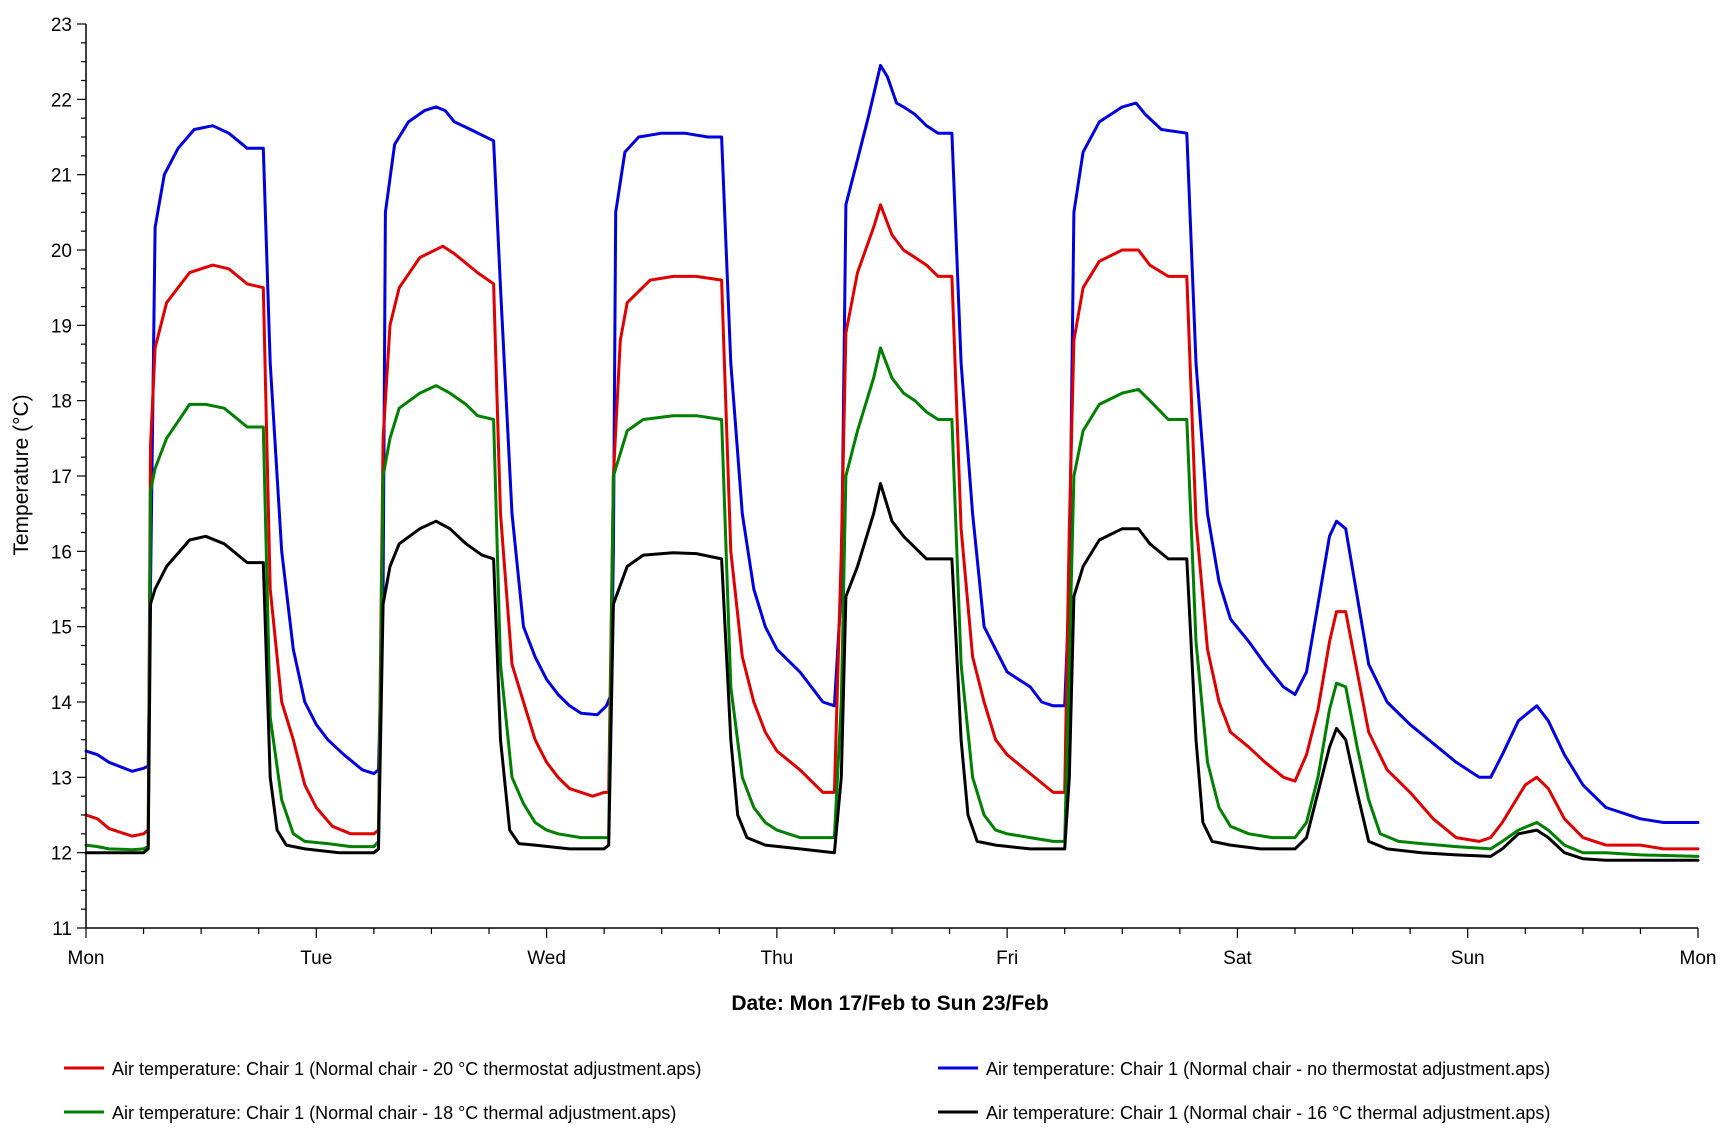  What do you see at coordinates (62, 929) in the screenshot?
I see `y-tick-label: 11` at bounding box center [62, 929].